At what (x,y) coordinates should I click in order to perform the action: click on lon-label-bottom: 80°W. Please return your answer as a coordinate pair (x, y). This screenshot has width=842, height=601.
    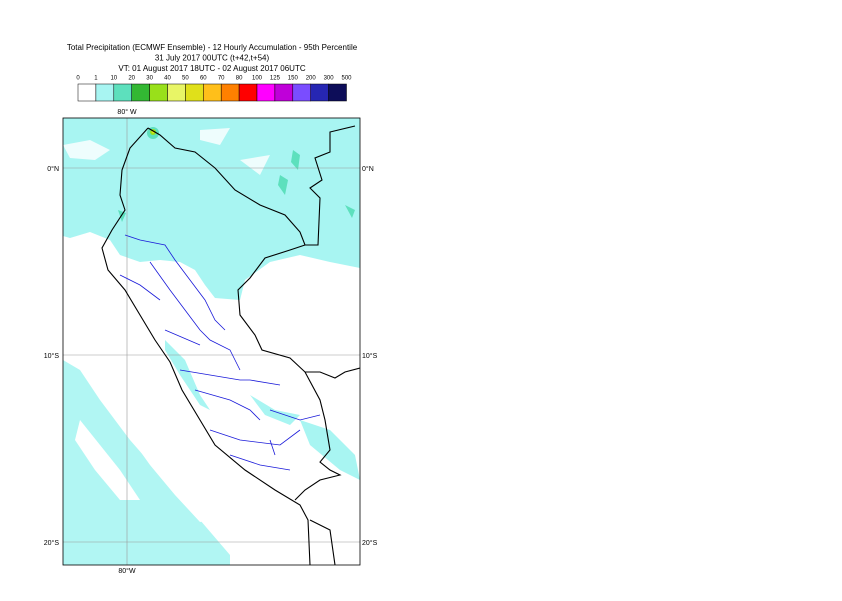
    Looking at the image, I should click on (127, 571).